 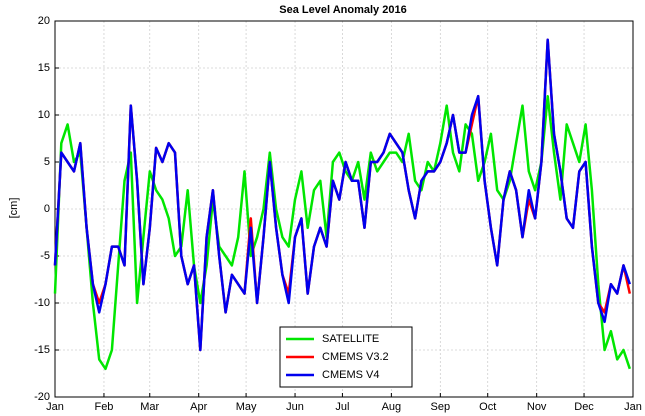 I want to click on legend: SATELLITE CMEMS V3.2 CMEMS V4, so click(x=346, y=357).